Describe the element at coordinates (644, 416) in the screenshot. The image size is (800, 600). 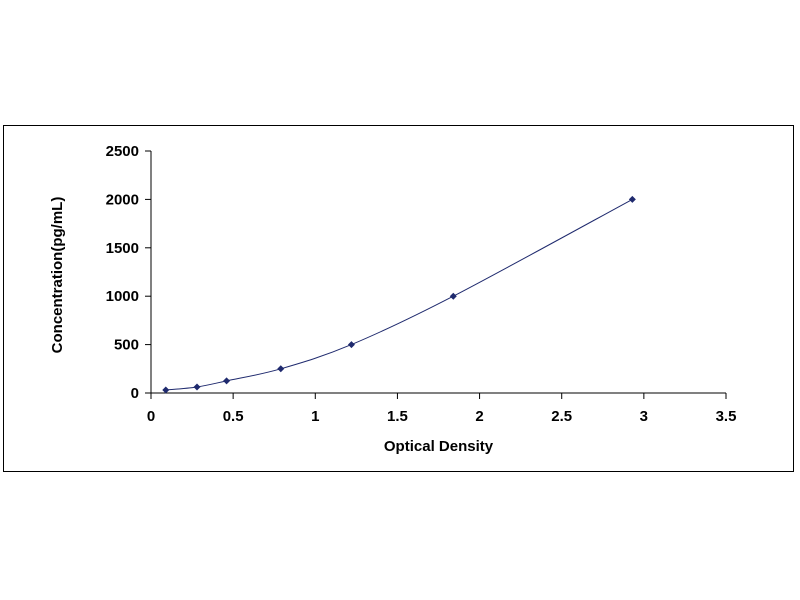
I see `x-tick-label: 3` at that location.